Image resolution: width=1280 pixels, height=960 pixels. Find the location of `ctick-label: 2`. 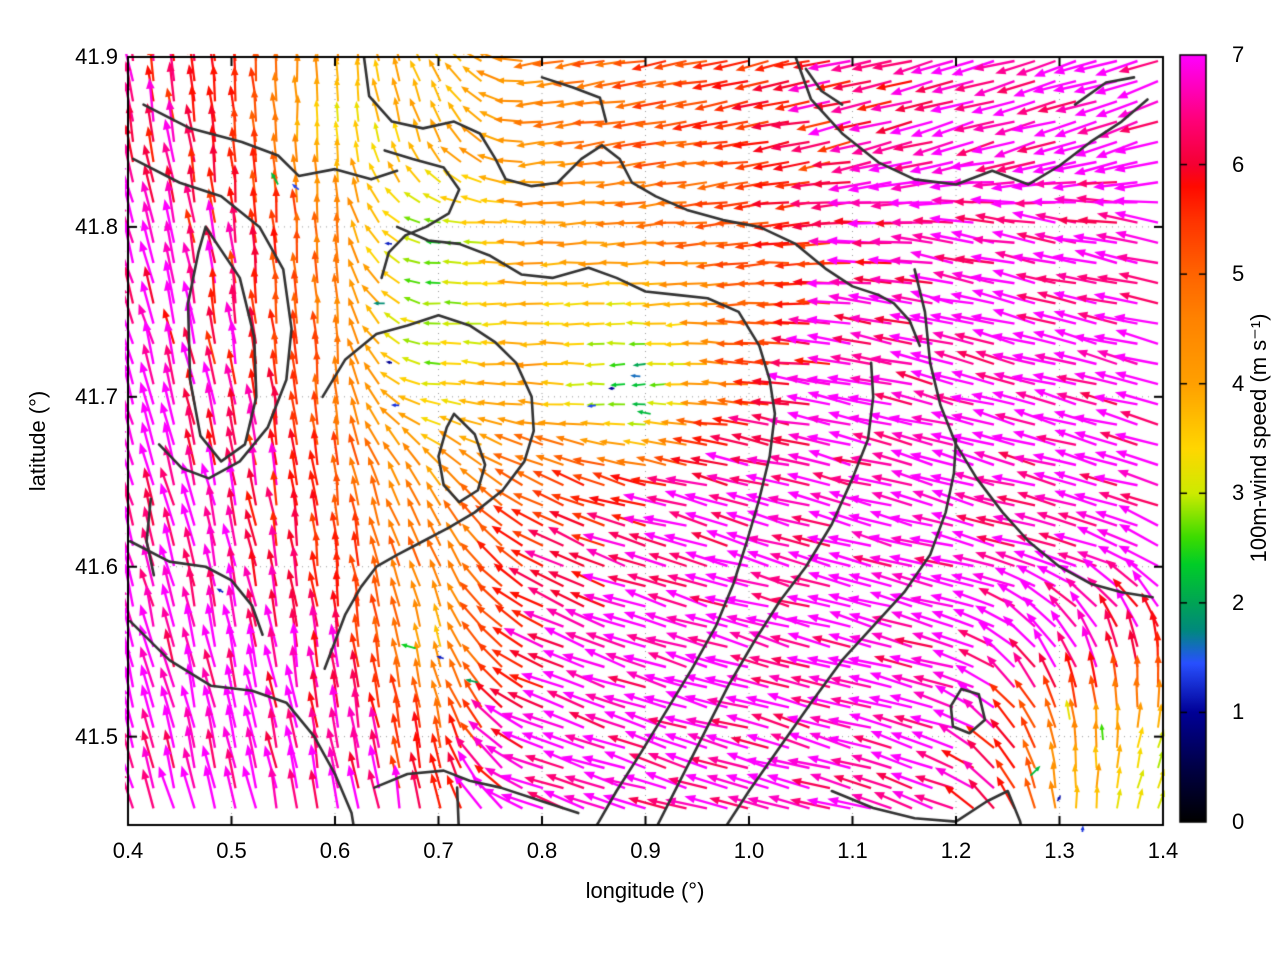

ctick-label: 2 is located at coordinates (1238, 602).